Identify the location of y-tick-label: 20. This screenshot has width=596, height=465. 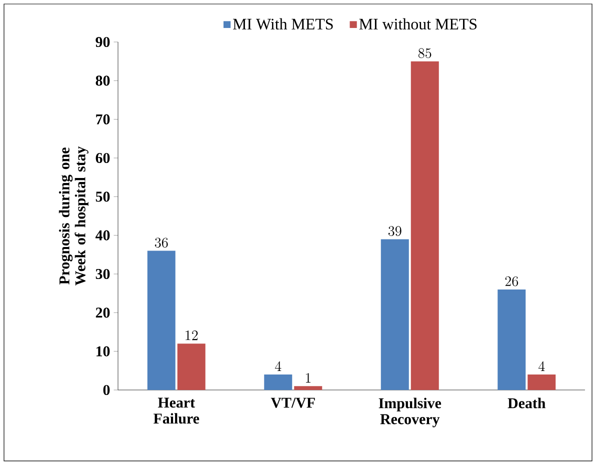
(103, 313).